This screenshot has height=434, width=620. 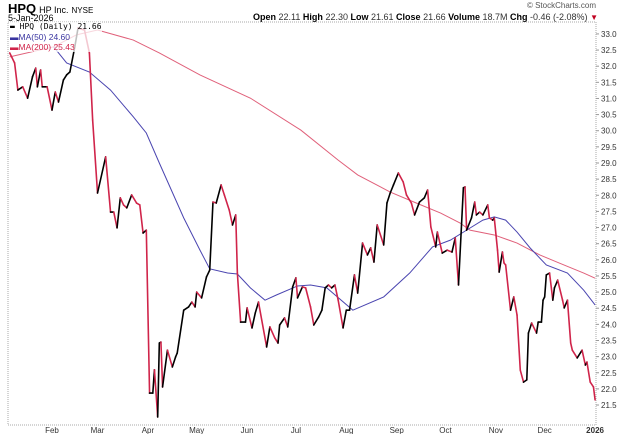 What do you see at coordinates (56, 26) in the screenshot?
I see `legend-price: ▬ HPQ (Daily) 21.66` at bounding box center [56, 26].